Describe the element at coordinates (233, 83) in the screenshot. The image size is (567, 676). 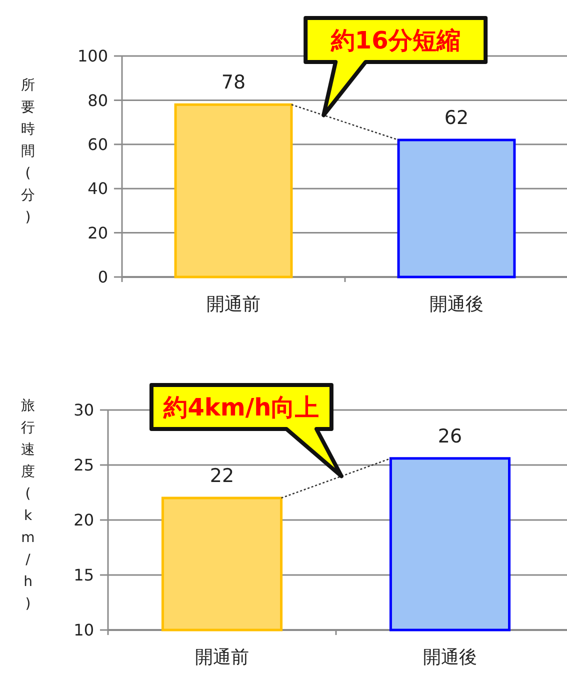
I see `data-label: 78` at that location.